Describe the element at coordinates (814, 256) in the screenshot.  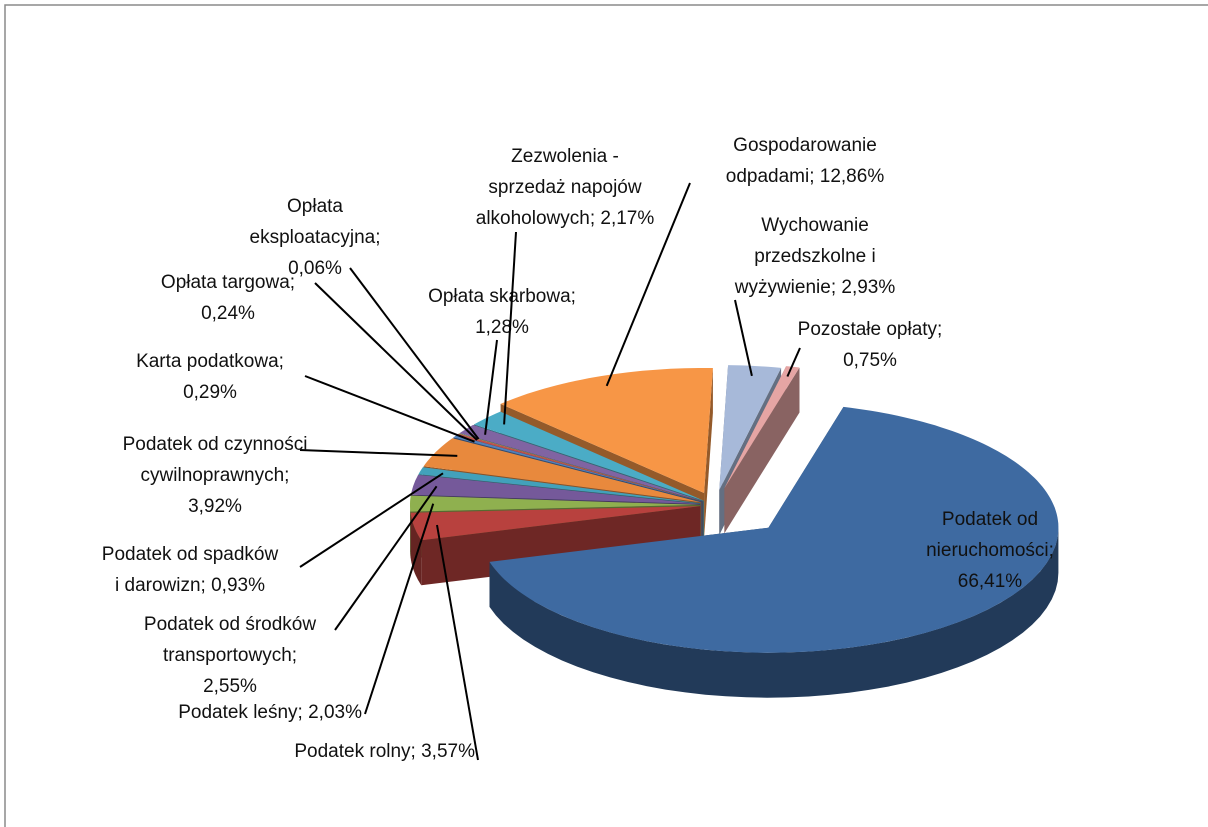
I see `data-label: przedszkolne i` at that location.